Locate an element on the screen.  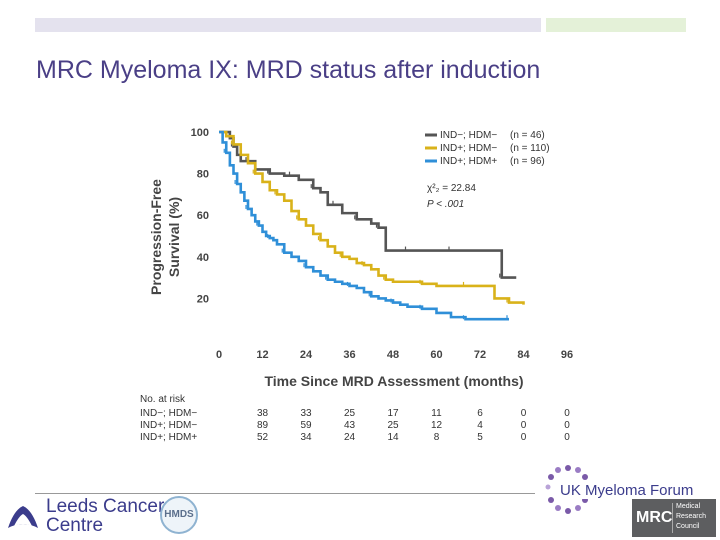
uk-myeloma-forum-name: UK Myeloma Forum is located at coordinates (627, 490).